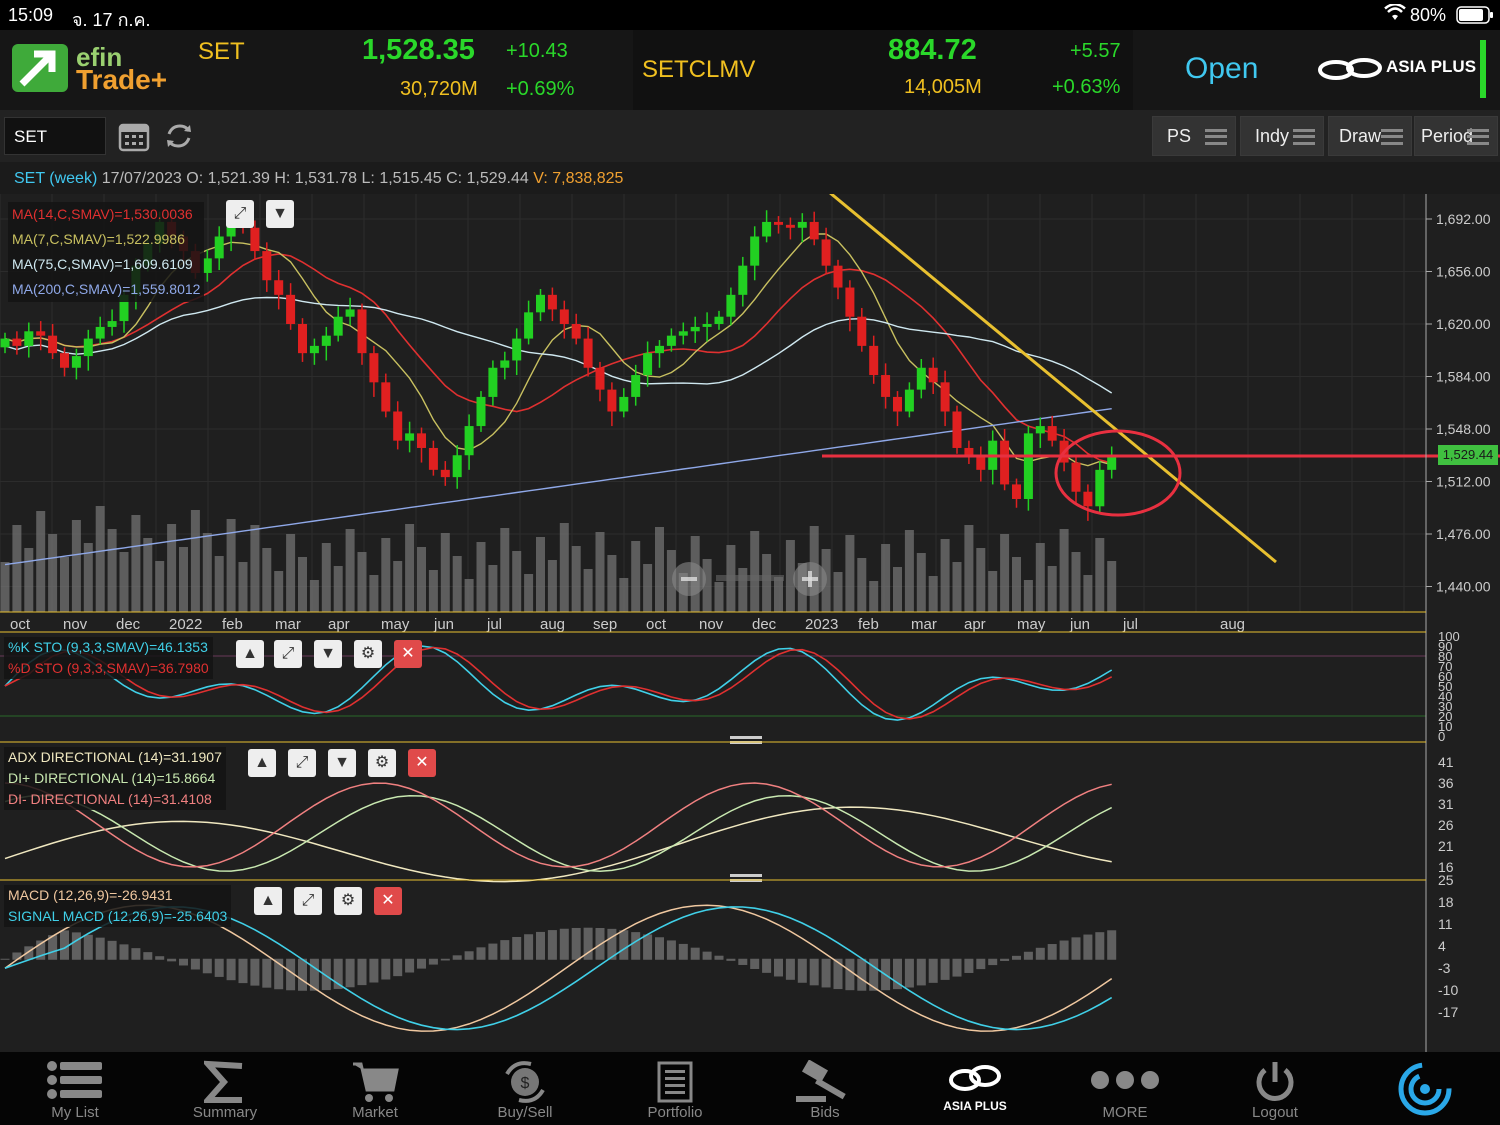 The height and width of the screenshot is (1125, 1500). What do you see at coordinates (185, 624) in the screenshot?
I see `time-axis-label: 2022` at bounding box center [185, 624].